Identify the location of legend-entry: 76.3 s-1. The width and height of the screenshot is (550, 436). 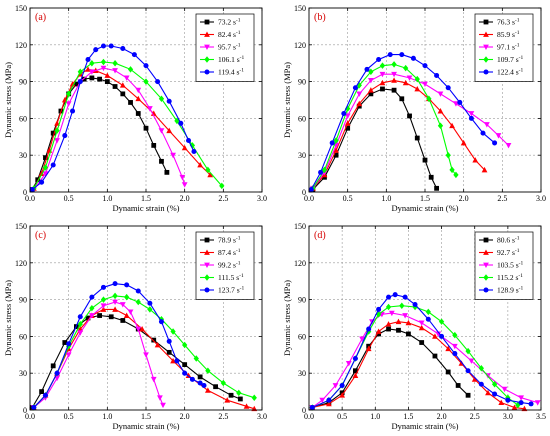
(499, 22).